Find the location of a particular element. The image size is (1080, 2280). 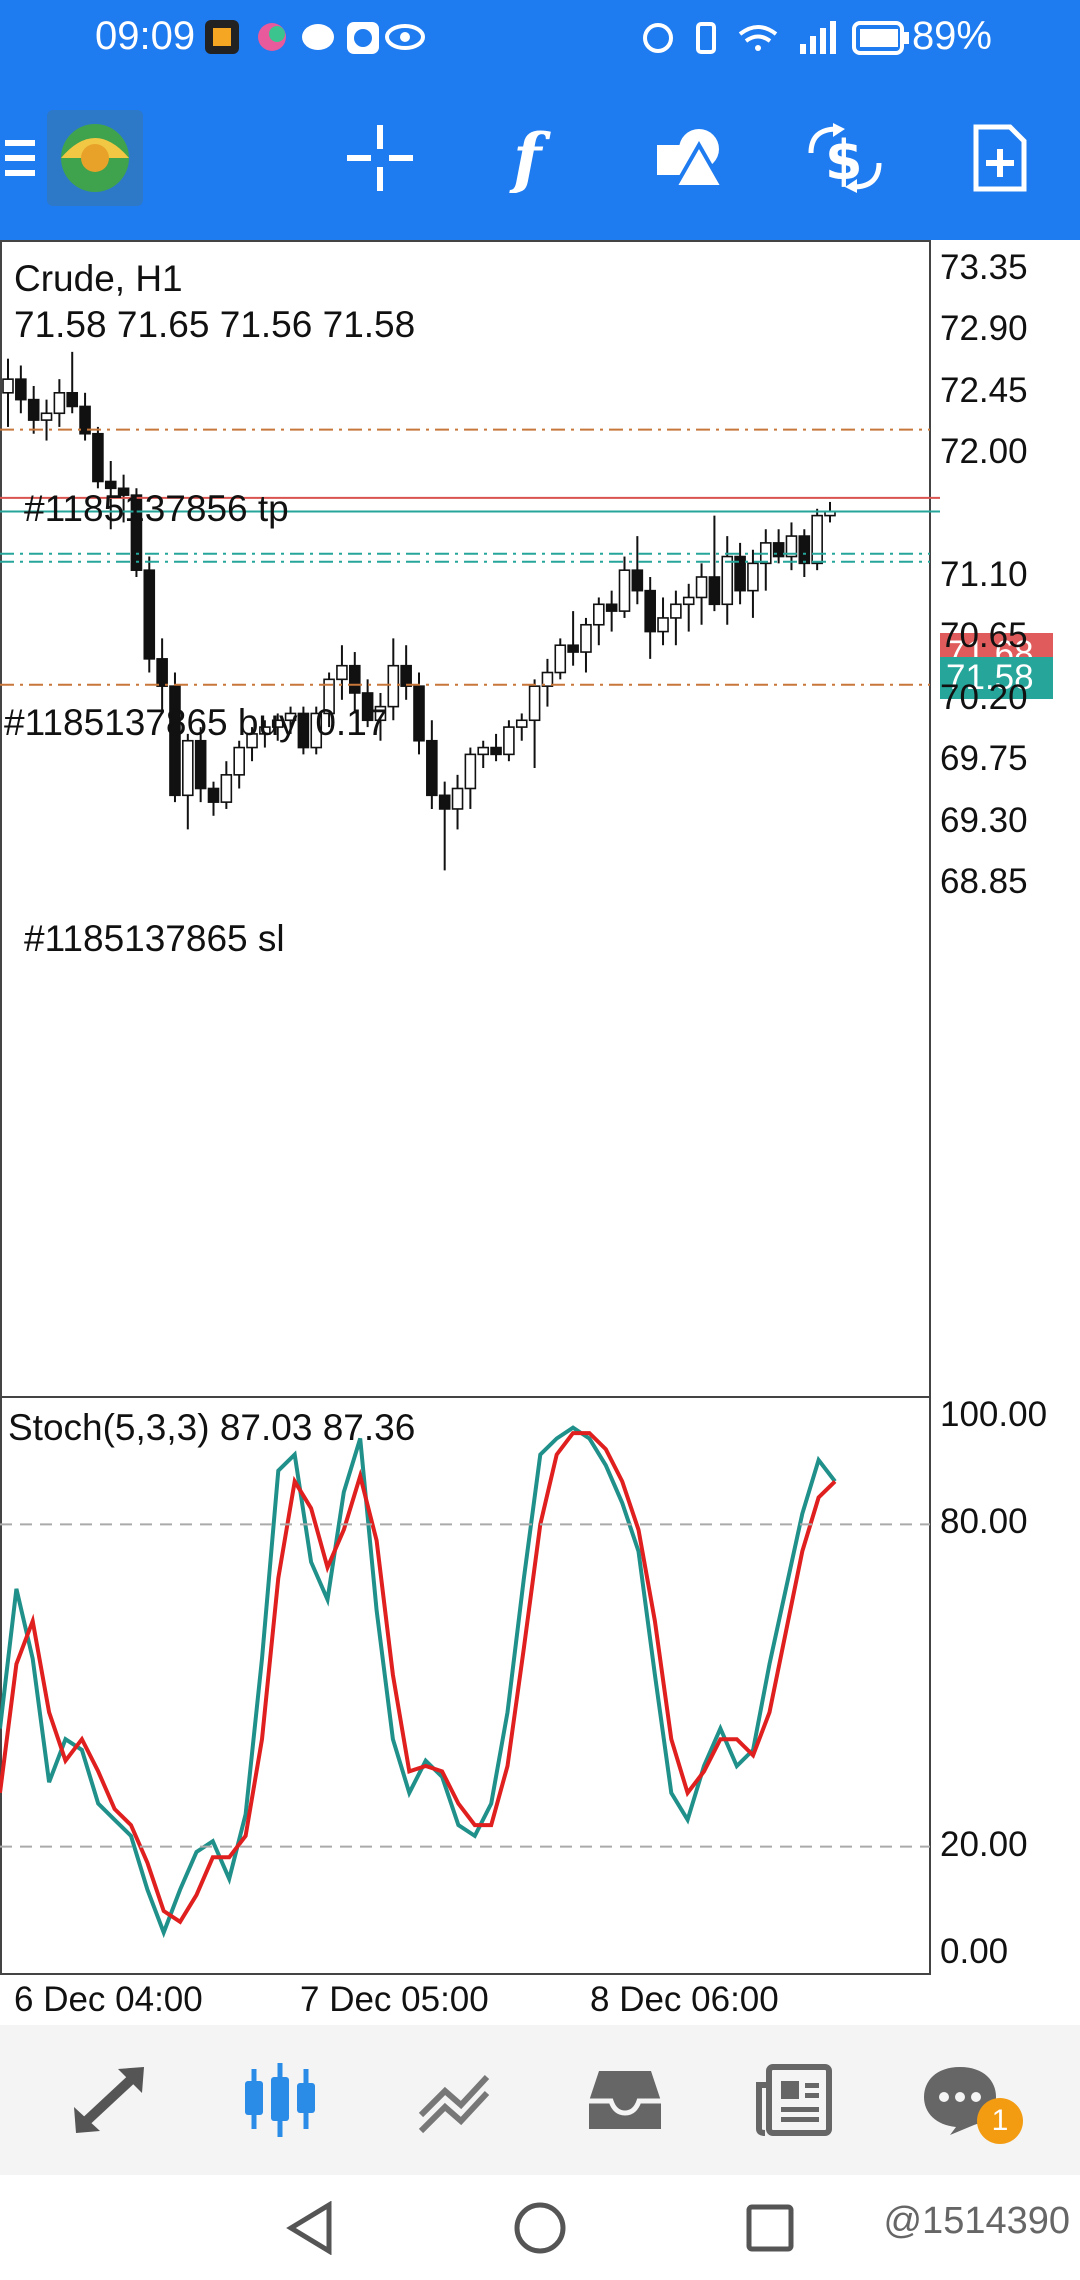

nav-charts is located at coordinates (280, 2100).